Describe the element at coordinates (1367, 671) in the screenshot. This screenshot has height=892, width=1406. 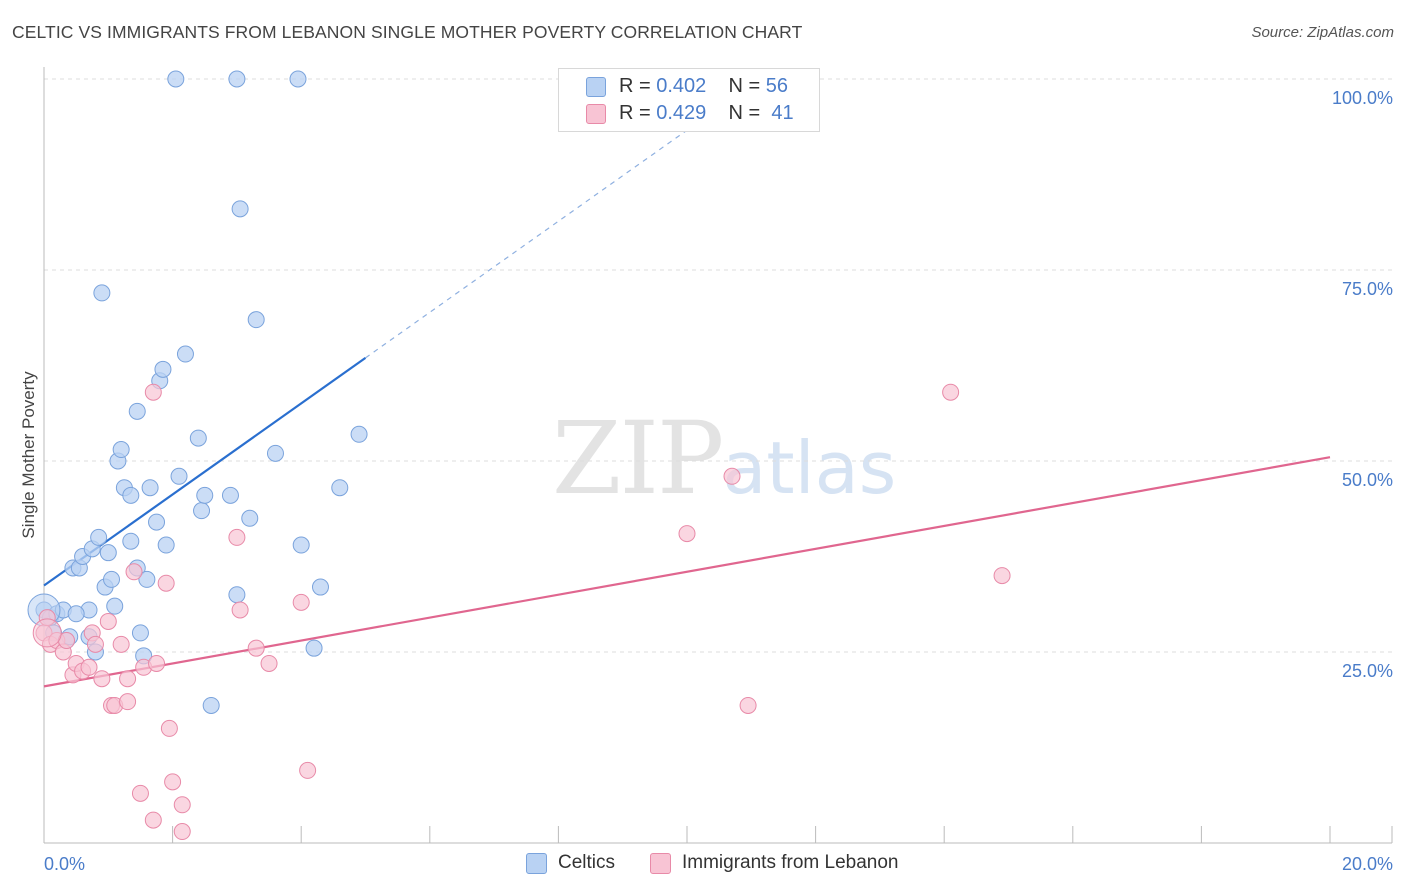
I see `y-tick-label: 25.0%` at that location.